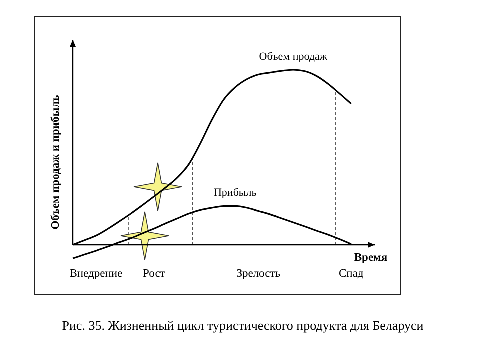 The image size is (486, 354). Describe the element at coordinates (56, 162) in the screenshot. I see `y-axis-title: Объем продаж и прибыль` at that location.